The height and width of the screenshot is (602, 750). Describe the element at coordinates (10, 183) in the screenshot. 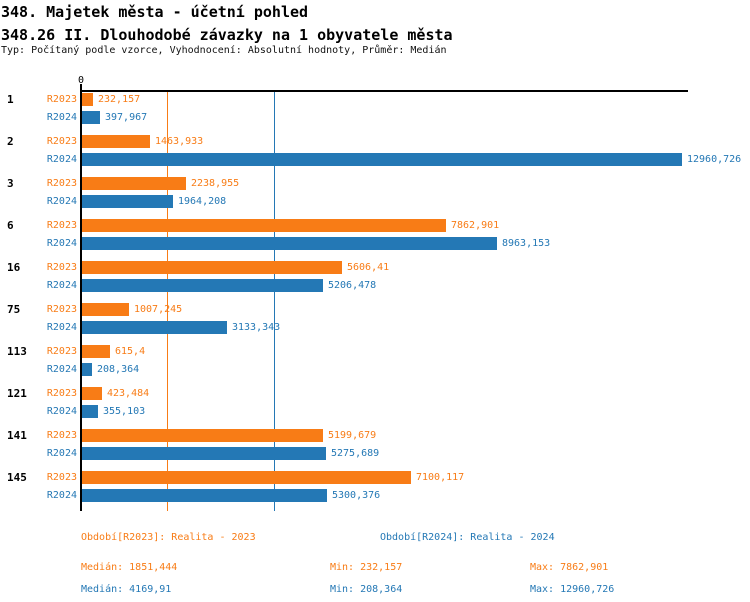

I see `category-label: 3` at that location.